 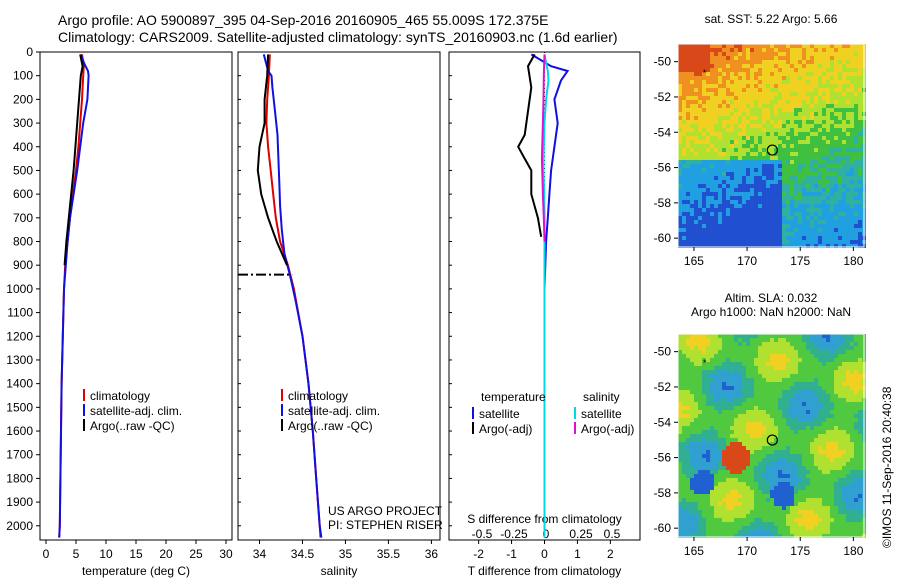 I want to click on x-tick-label: 0, so click(x=544, y=554).